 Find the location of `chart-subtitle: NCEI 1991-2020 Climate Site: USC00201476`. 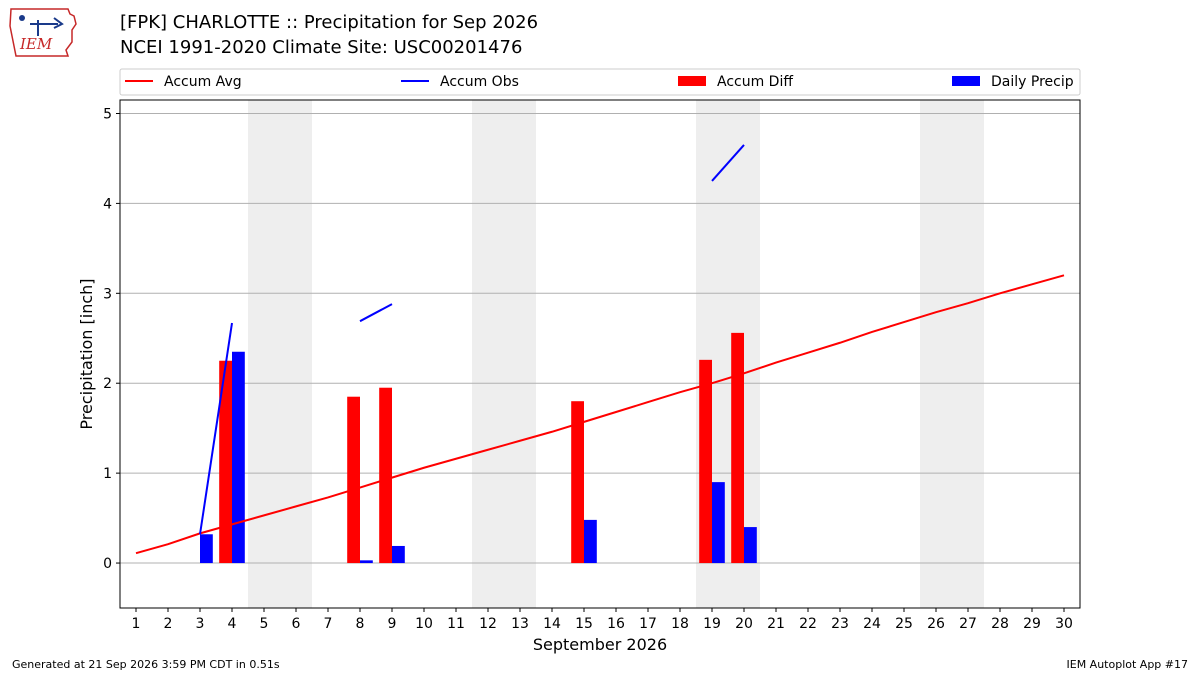

chart-subtitle: NCEI 1991-2020 Climate Site: USC00201476 is located at coordinates (321, 47).